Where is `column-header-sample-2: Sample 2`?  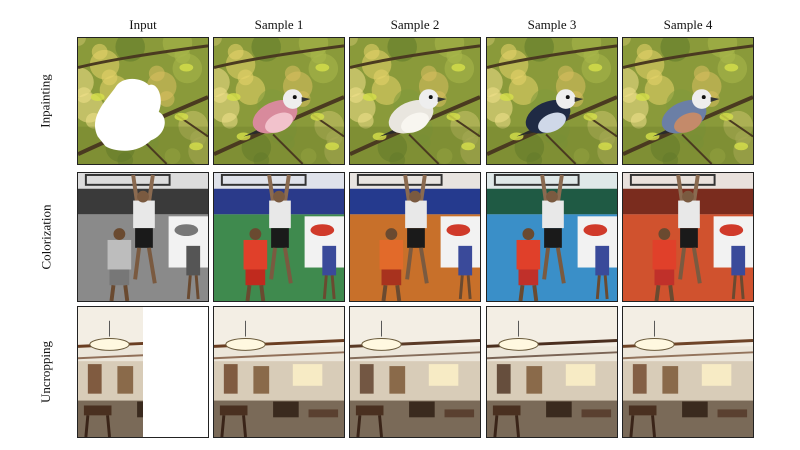 column-header-sample-2: Sample 2 is located at coordinates (415, 24).